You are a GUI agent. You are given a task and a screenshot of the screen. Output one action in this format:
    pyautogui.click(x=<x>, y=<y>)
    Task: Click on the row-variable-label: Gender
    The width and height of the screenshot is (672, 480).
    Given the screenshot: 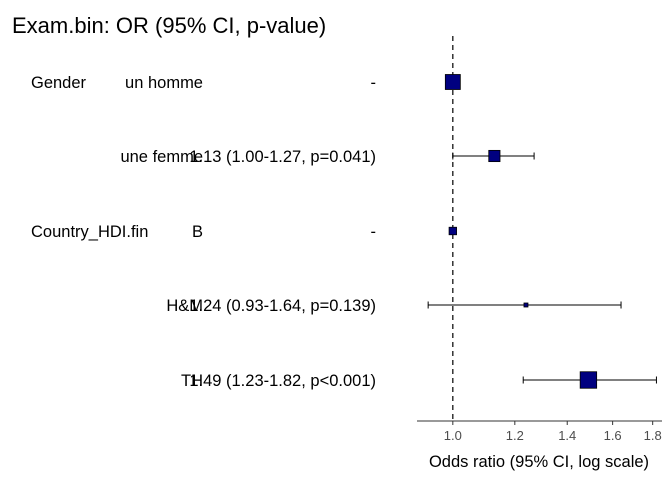 What is the action you would take?
    pyautogui.click(x=59, y=83)
    